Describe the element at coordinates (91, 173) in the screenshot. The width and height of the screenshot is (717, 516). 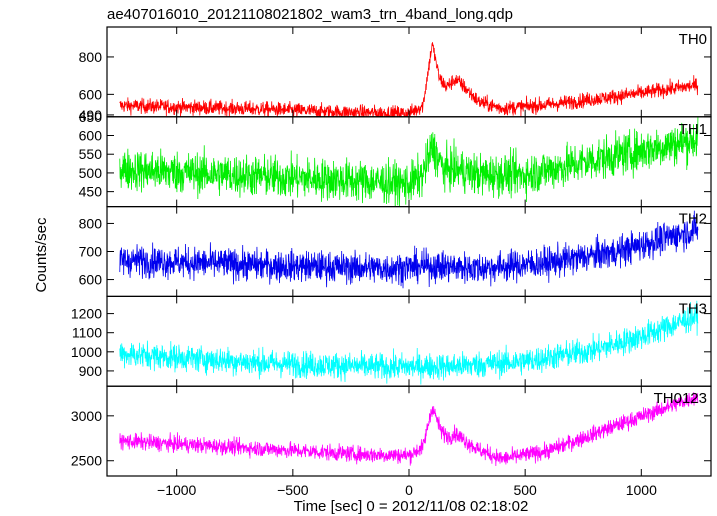
I see `y-tick-label: 500` at that location.